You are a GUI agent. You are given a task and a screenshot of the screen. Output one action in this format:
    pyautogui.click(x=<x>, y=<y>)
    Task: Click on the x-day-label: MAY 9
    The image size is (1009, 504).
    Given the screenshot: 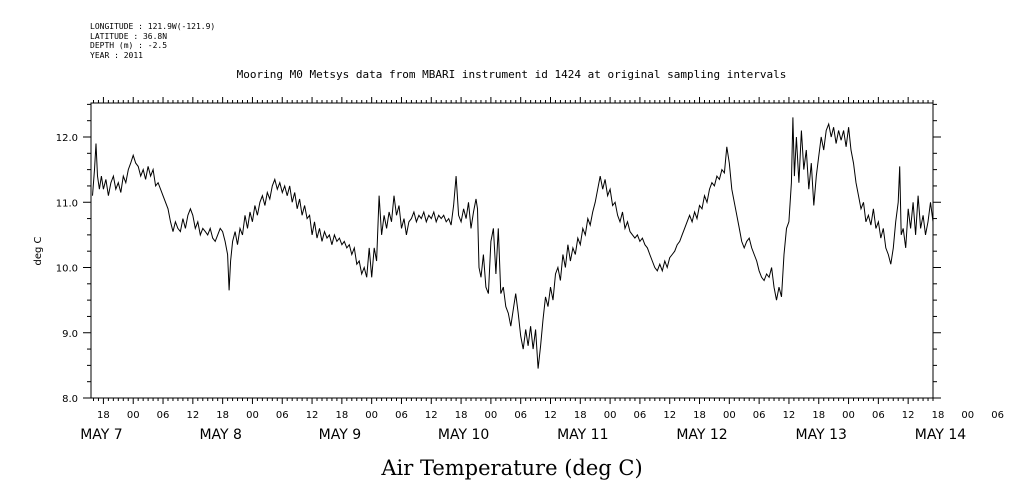 What is the action you would take?
    pyautogui.click(x=340, y=435)
    